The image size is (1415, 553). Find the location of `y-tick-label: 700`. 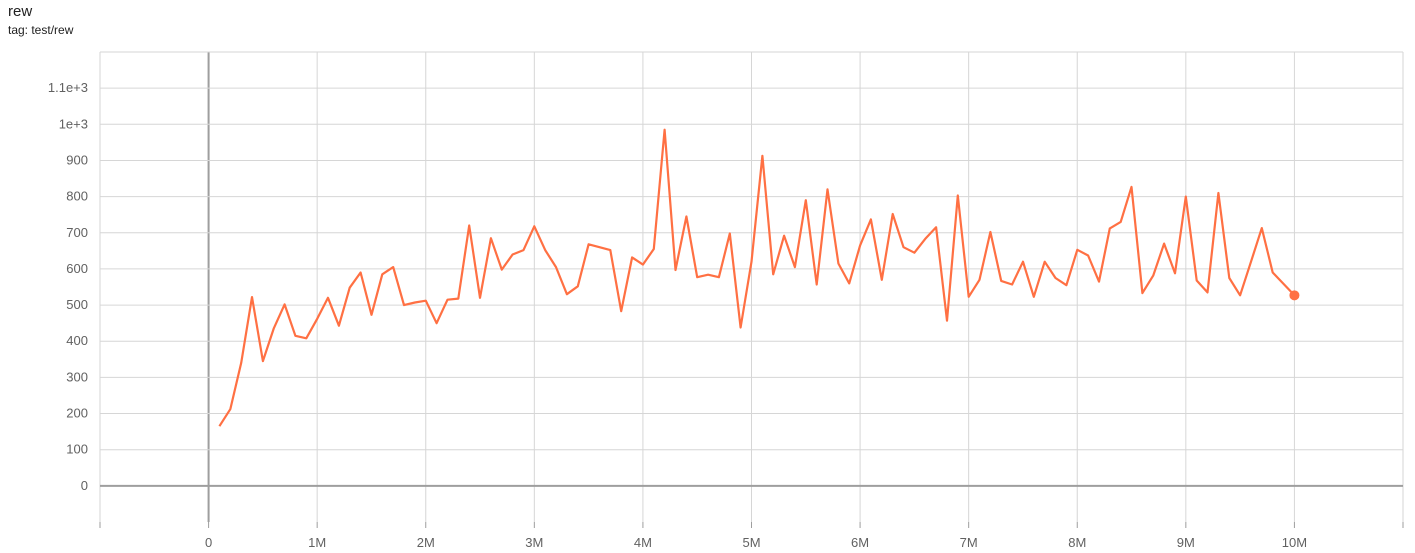

y-tick-label: 700 is located at coordinates (77, 232).